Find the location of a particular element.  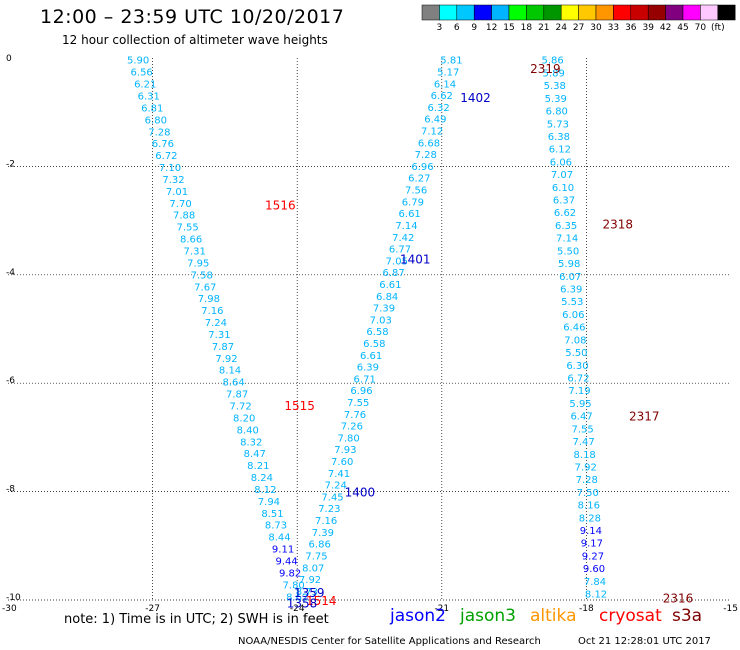

wave-height-value: 6.77 is located at coordinates (400, 250).